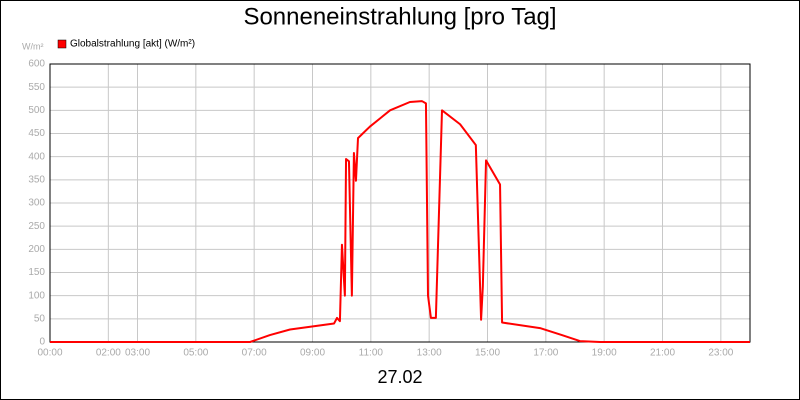 This screenshot has height=400, width=800. I want to click on y-tick-label: 350, so click(36, 179).